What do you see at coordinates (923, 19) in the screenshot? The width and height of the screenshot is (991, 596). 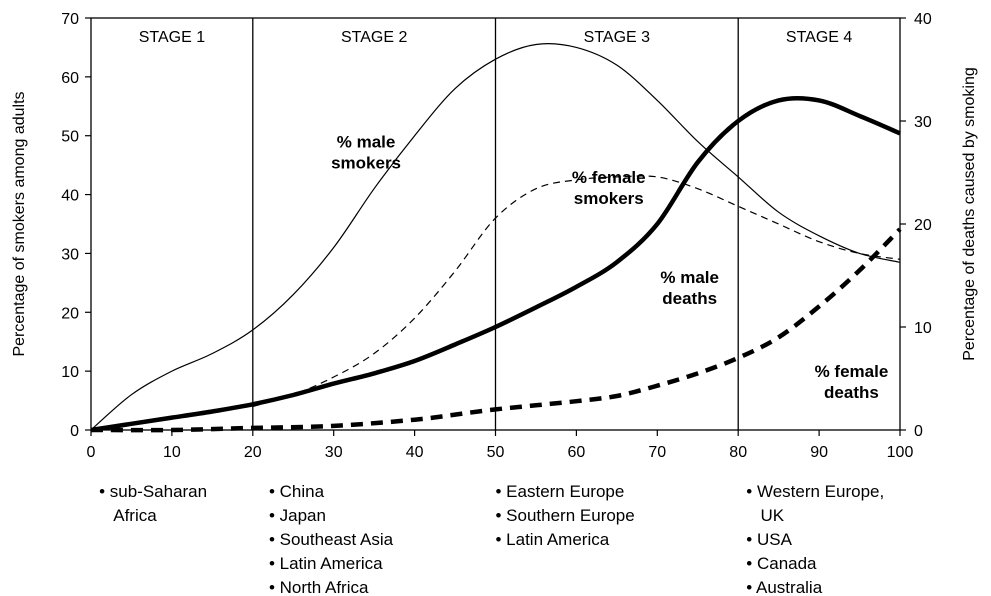 I see `y-right-tick-label: 40` at bounding box center [923, 19].